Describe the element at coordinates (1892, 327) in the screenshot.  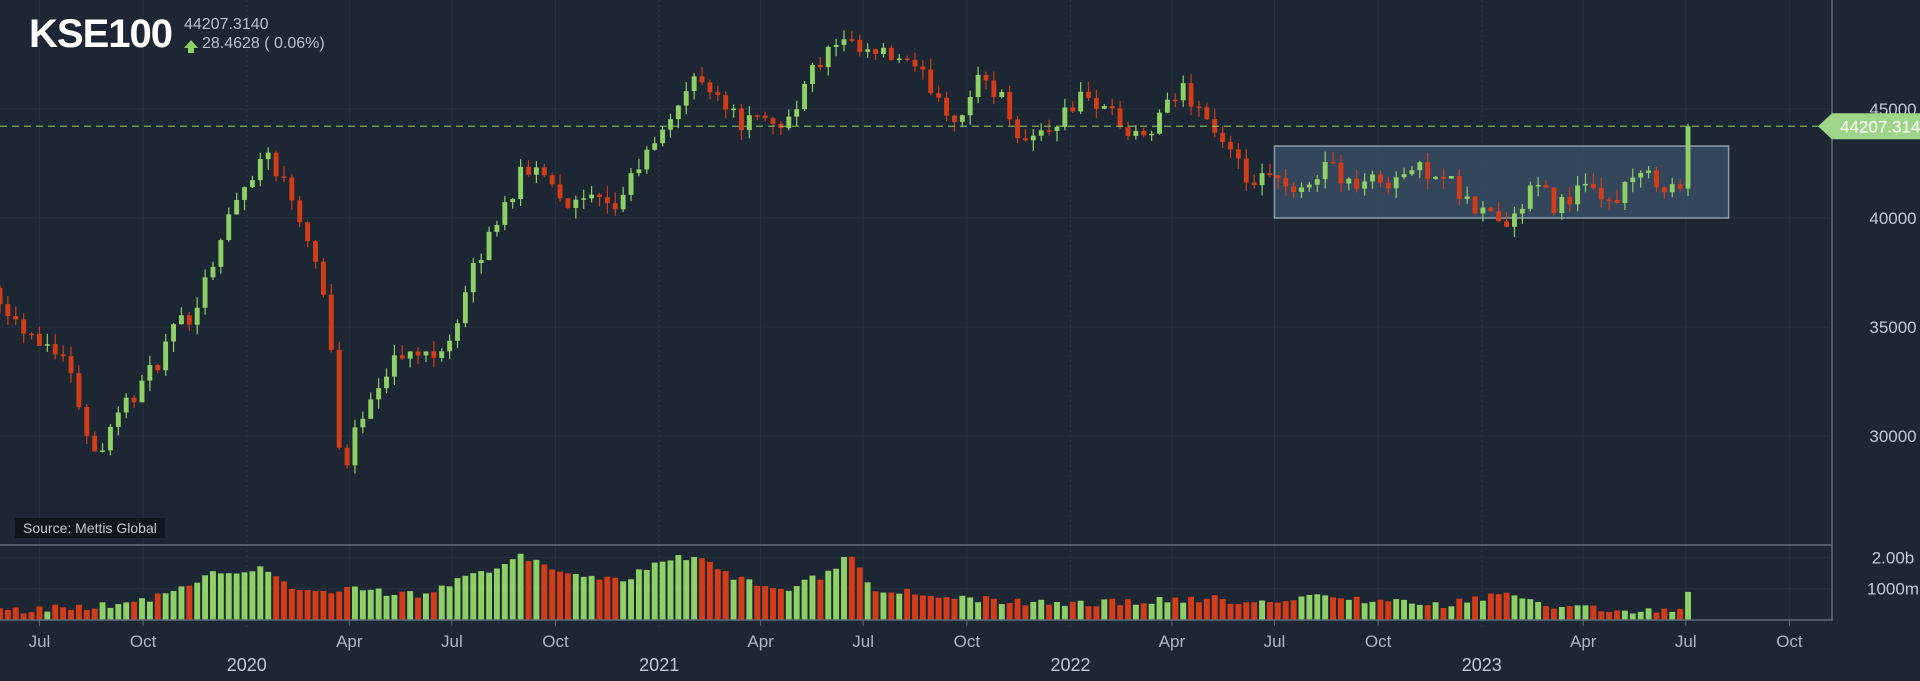
I see `y-tick-label: 35000` at that location.